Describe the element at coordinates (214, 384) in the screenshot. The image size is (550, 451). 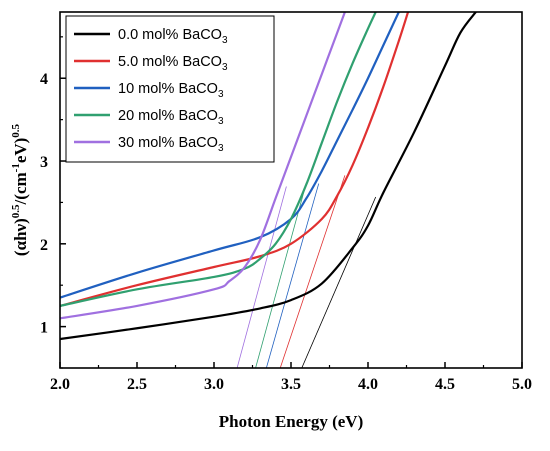
I see `x-tick-label: 3.0` at that location.